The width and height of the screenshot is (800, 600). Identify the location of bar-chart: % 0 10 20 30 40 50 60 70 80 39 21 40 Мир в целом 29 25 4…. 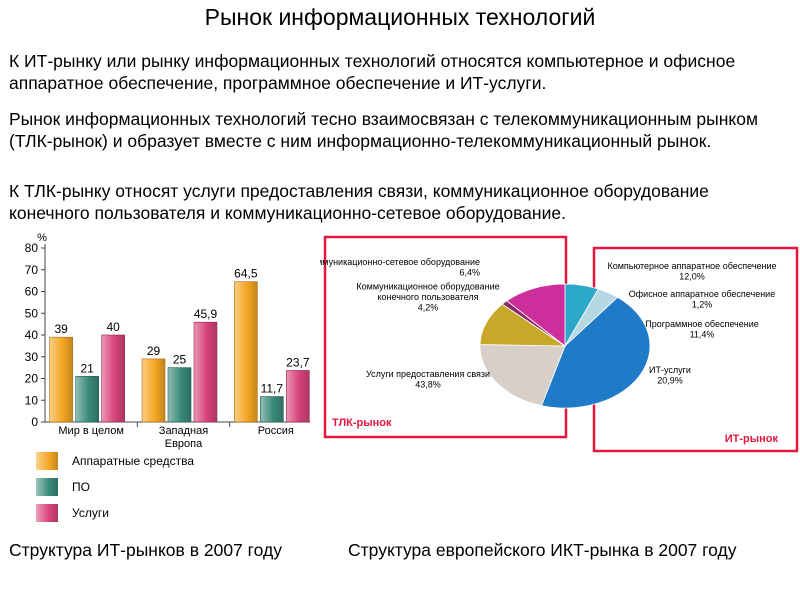
(167, 341).